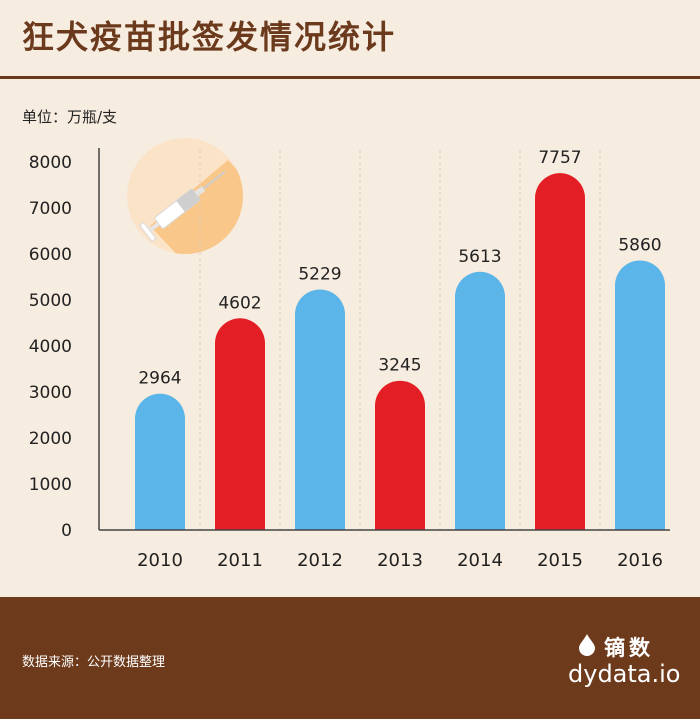  What do you see at coordinates (66, 531) in the screenshot?
I see `y-tick-label-0: 0` at bounding box center [66, 531].